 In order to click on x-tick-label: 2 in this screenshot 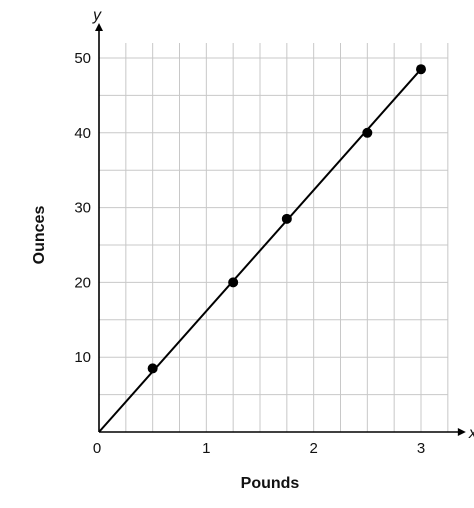, I will do `click(313, 448)`.